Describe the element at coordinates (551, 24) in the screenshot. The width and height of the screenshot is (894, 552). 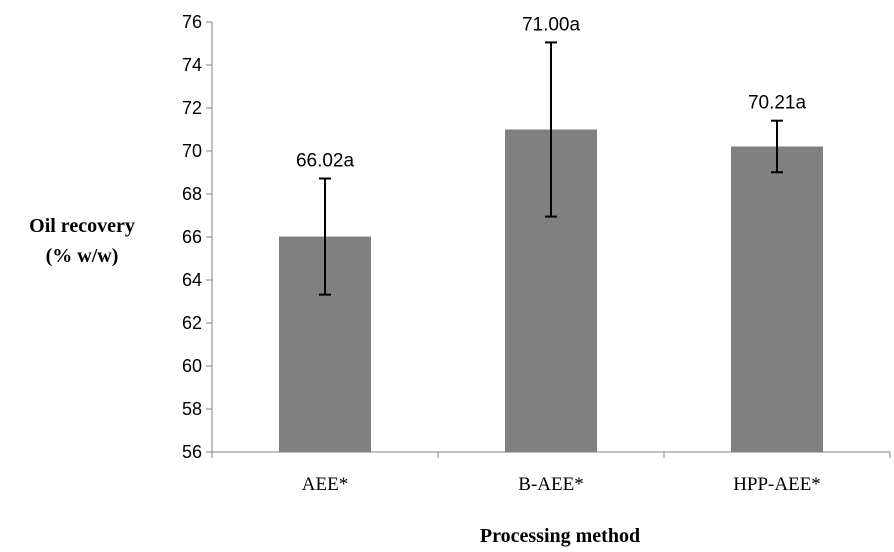
I see `data-label: 71.00a` at that location.